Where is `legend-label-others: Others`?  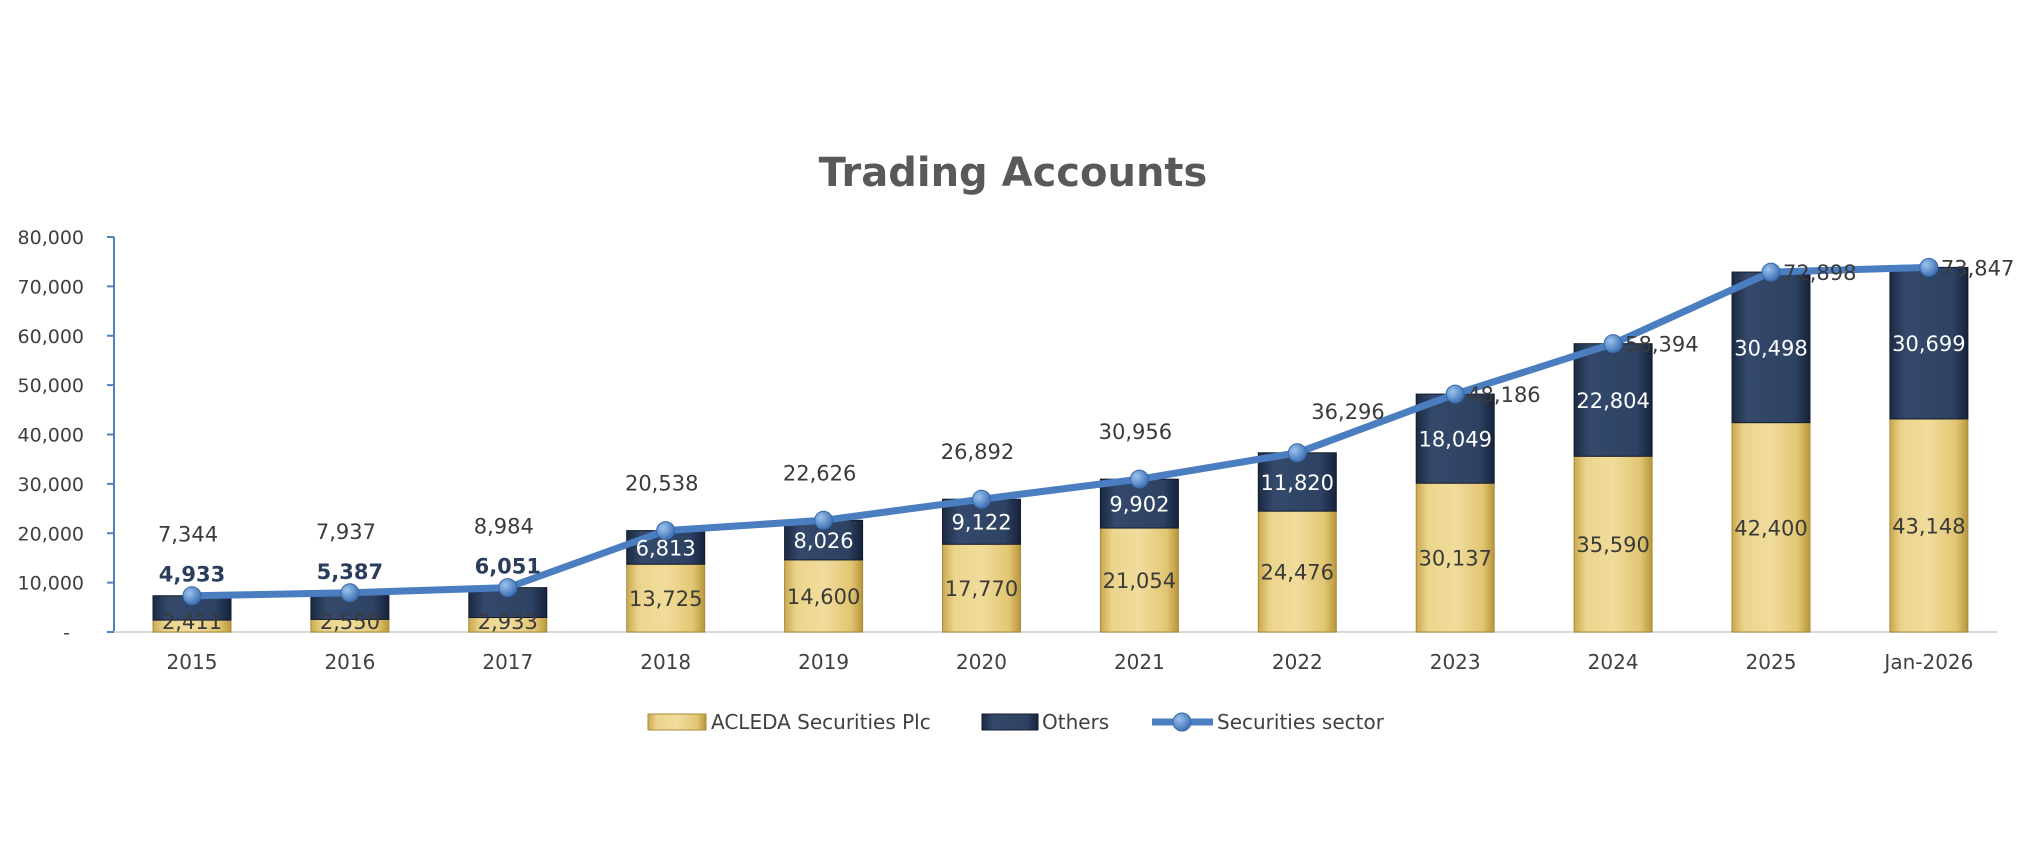
legend-label-others: Others is located at coordinates (1075, 722).